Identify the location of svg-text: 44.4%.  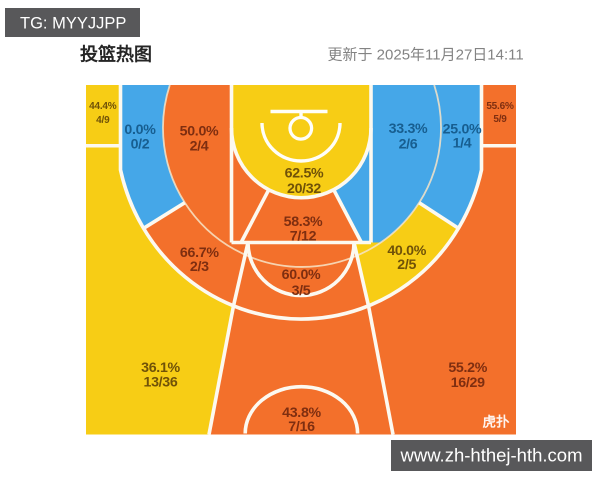
(103, 106).